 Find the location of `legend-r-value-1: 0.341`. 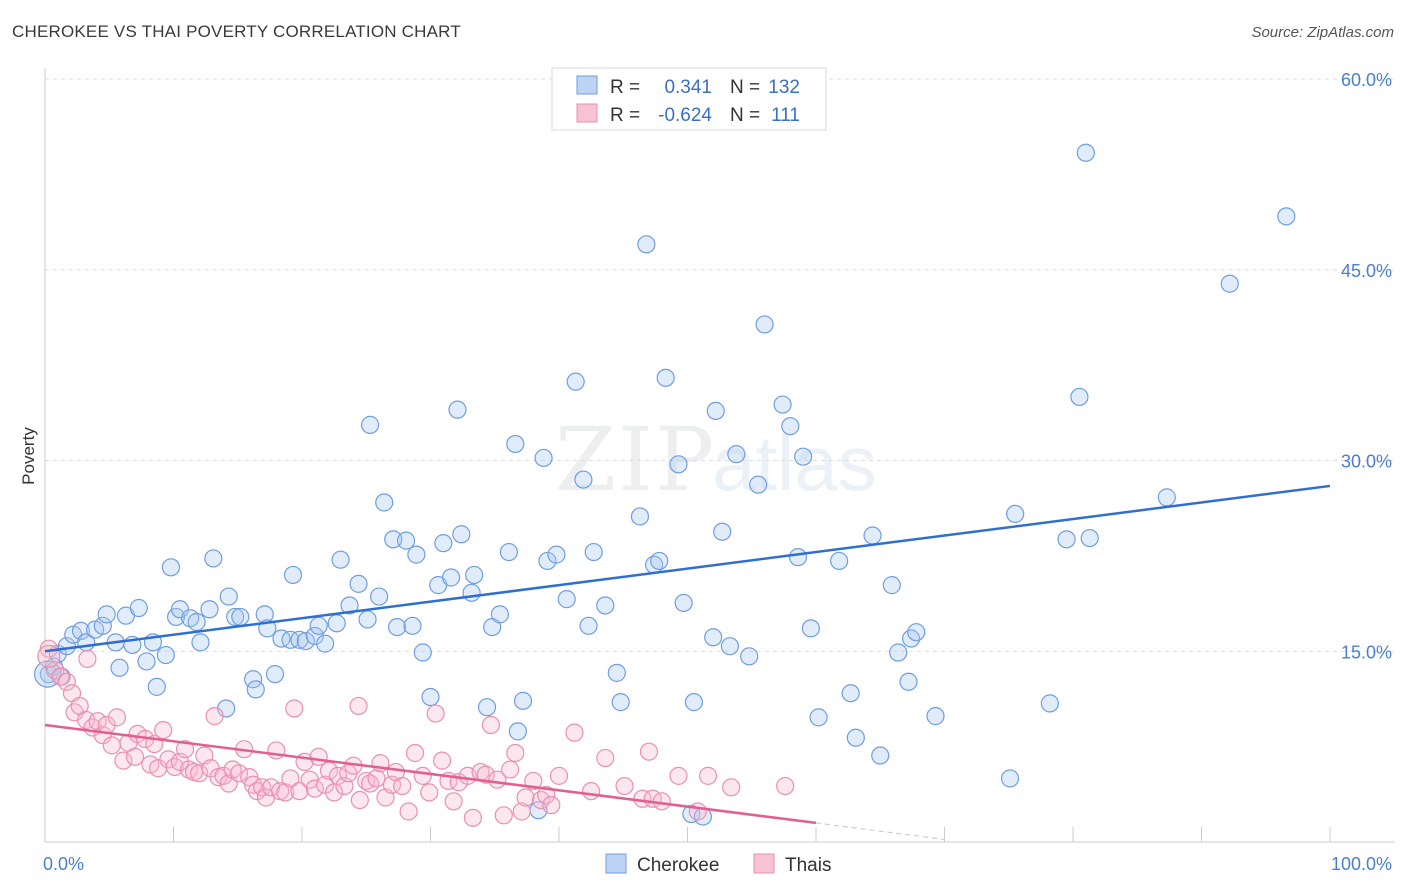

legend-r-value-1: 0.341 is located at coordinates (688, 87).